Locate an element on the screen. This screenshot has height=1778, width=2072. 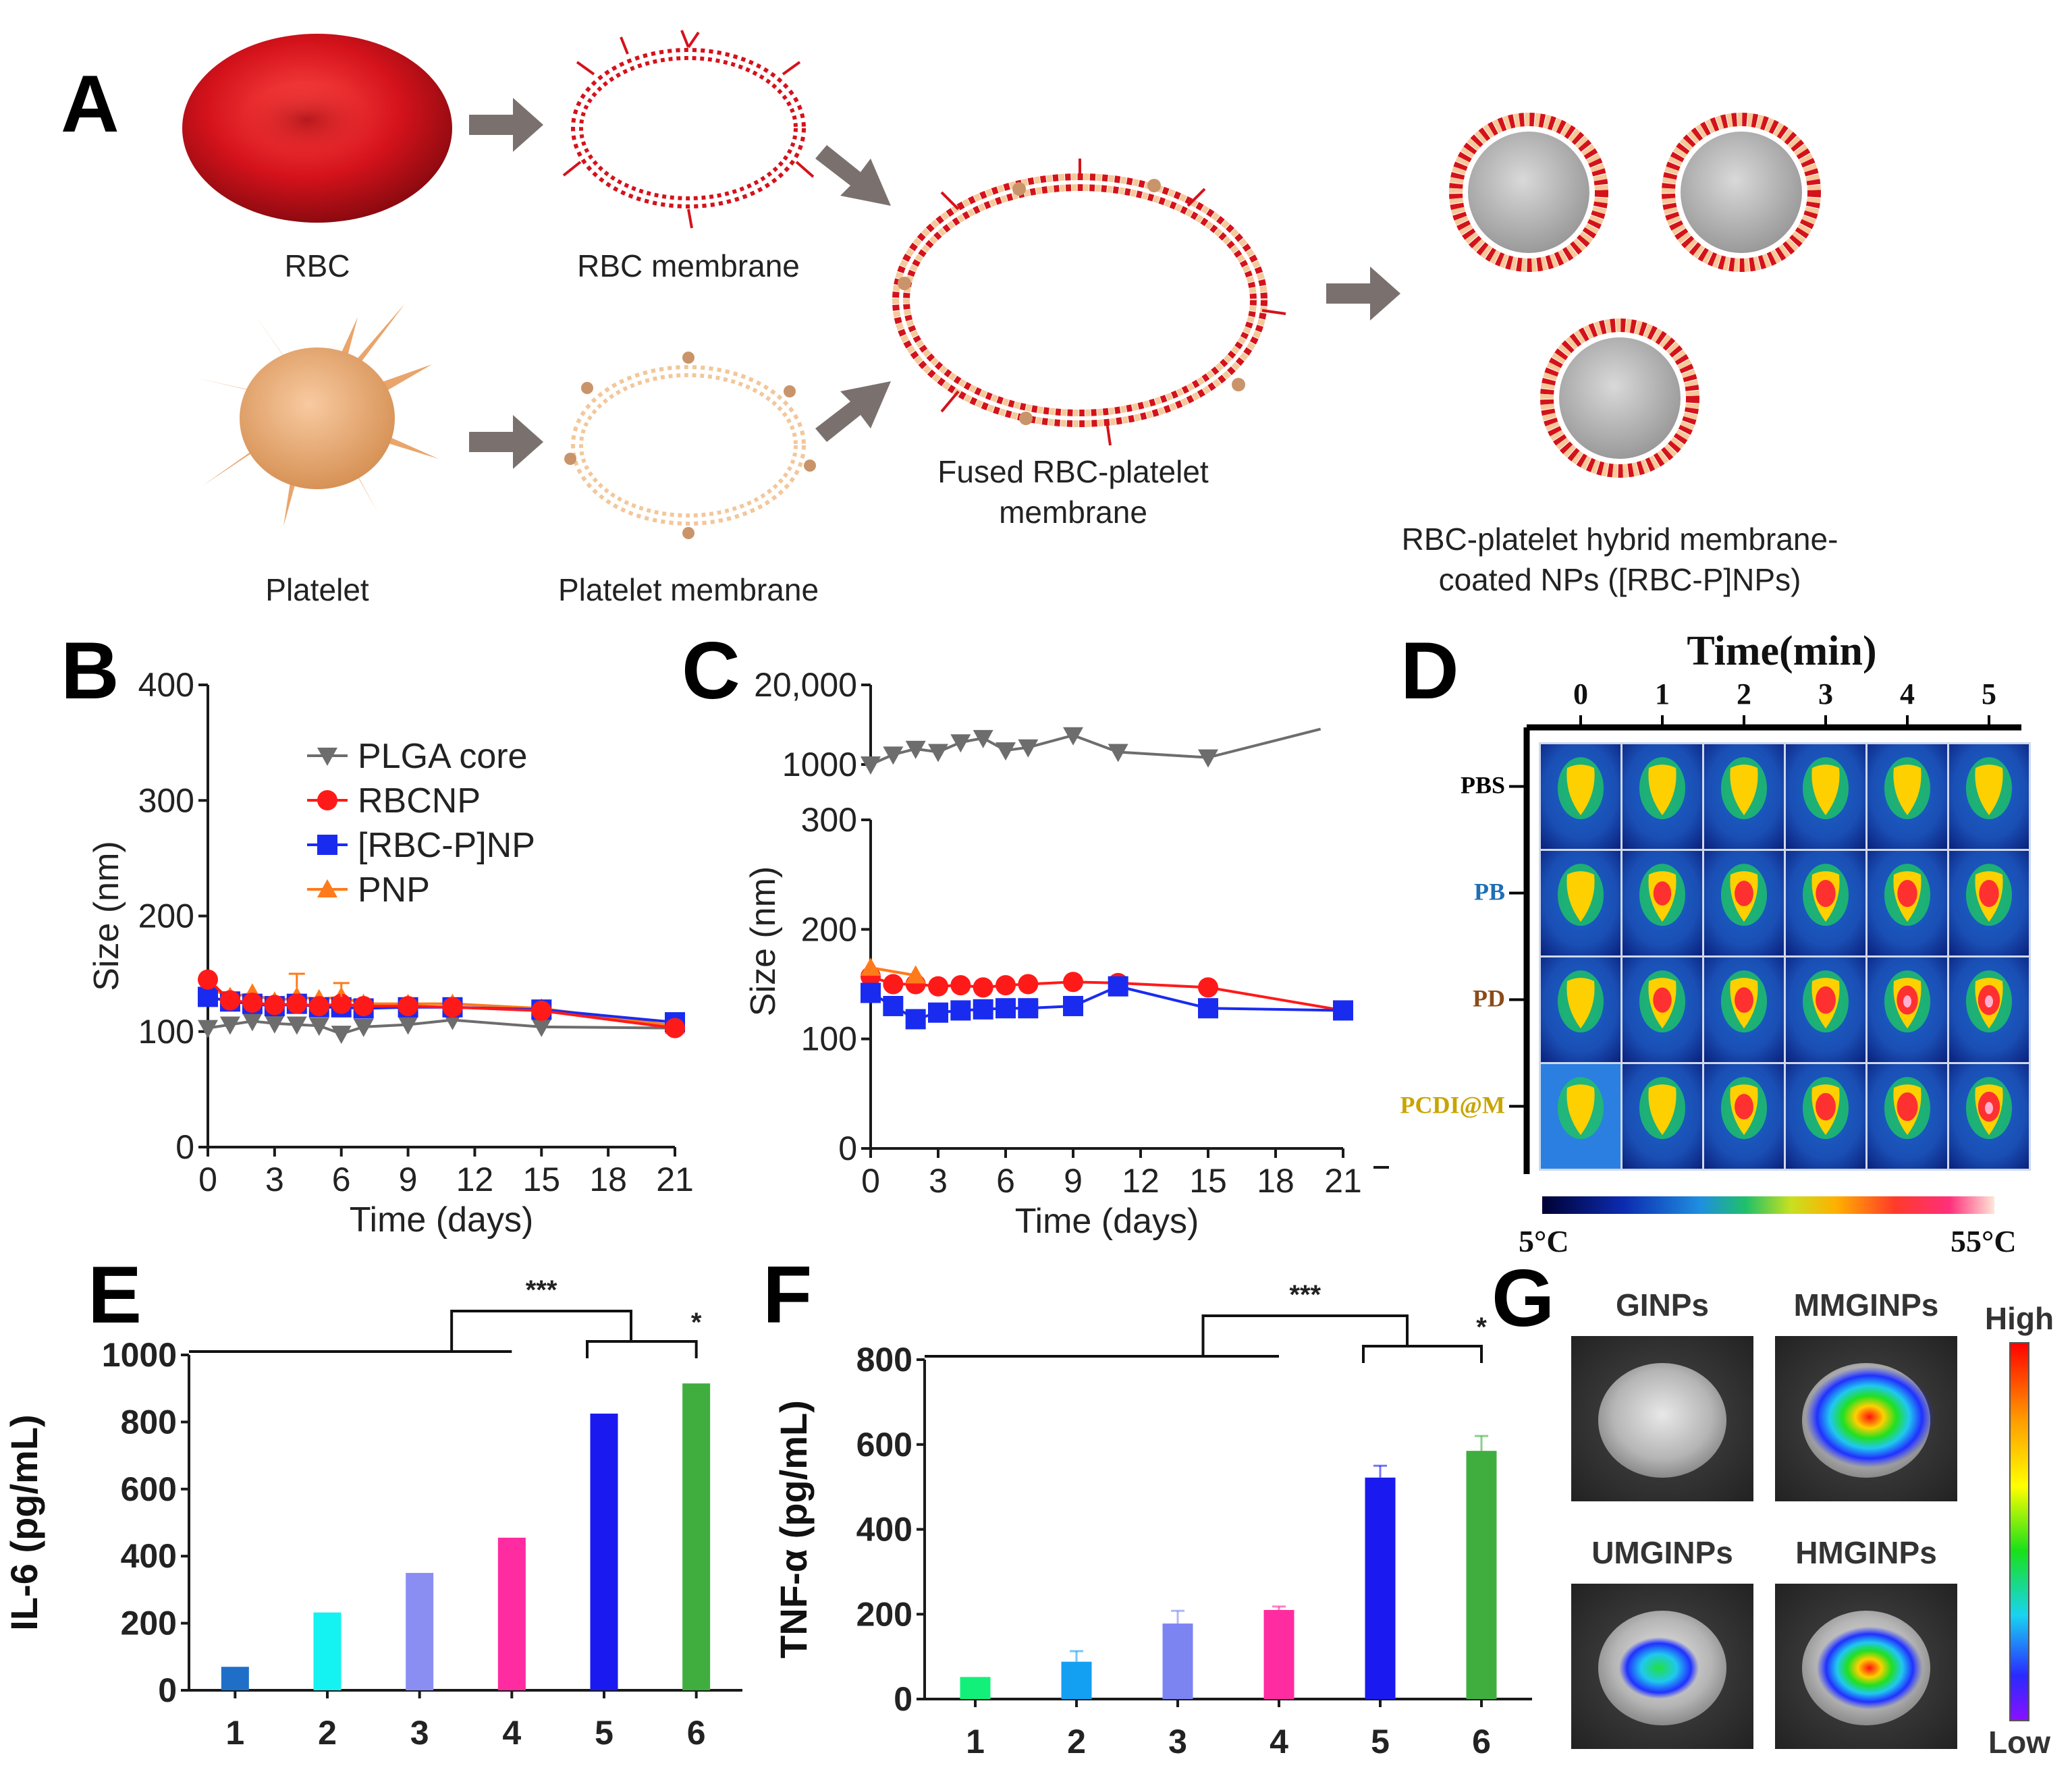
colorbar-min-label: 5°C is located at coordinates (1544, 1241).